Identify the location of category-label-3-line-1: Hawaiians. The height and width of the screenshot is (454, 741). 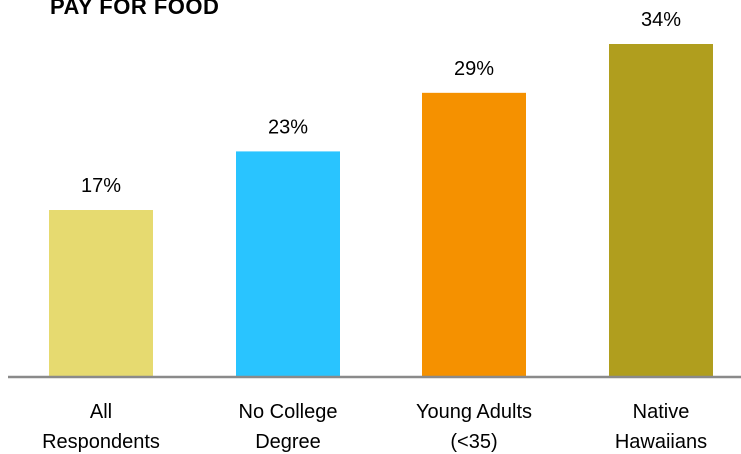
(661, 442).